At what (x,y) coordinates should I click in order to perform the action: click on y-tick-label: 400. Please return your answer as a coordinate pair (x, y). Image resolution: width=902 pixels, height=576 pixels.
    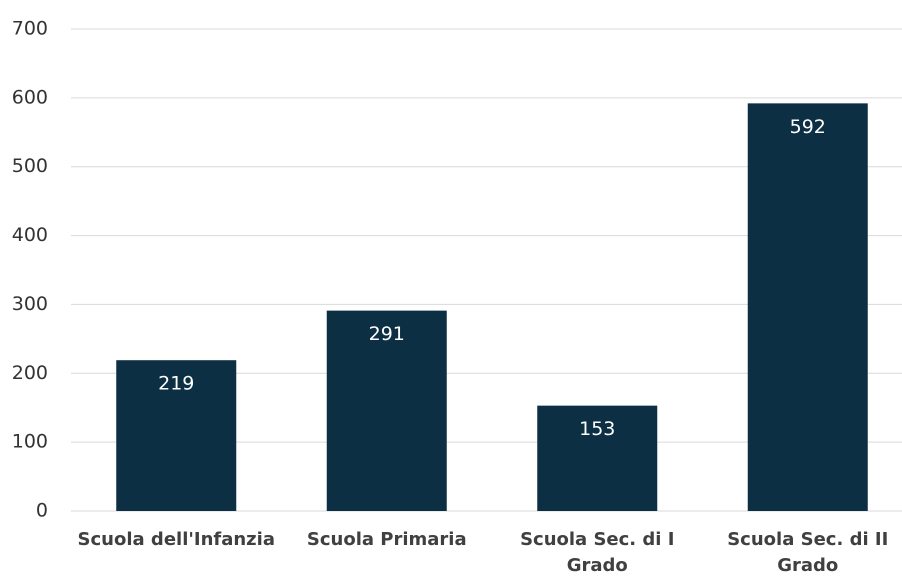
    Looking at the image, I should click on (30, 235).